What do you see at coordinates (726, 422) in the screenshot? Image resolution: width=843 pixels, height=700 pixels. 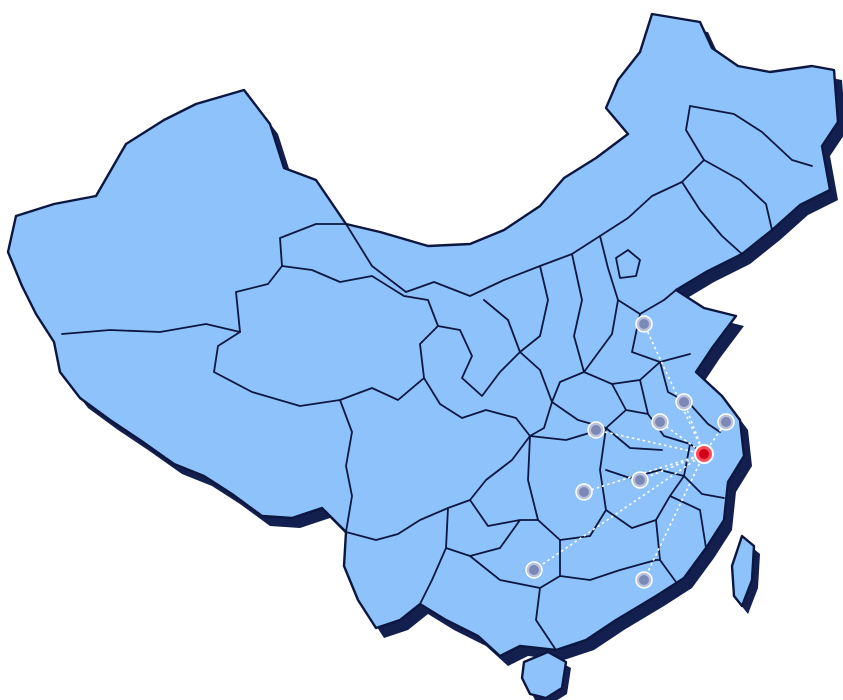 I see `city-marker-d3` at bounding box center [726, 422].